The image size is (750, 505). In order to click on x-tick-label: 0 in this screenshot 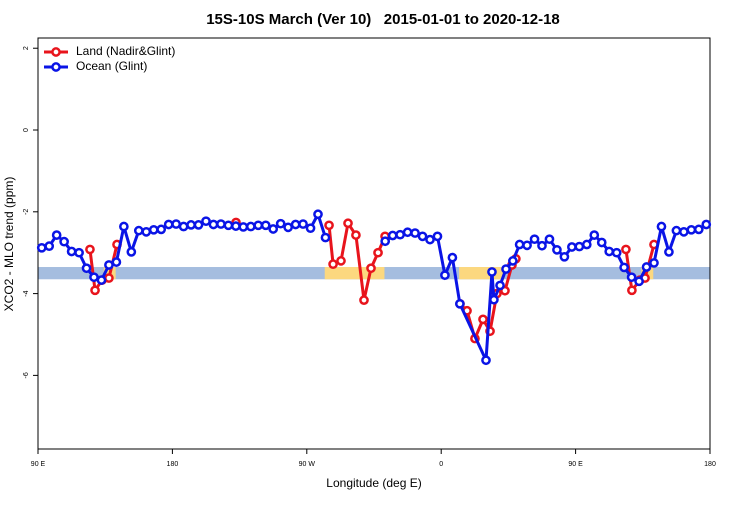, I will do `click(441, 464)`.